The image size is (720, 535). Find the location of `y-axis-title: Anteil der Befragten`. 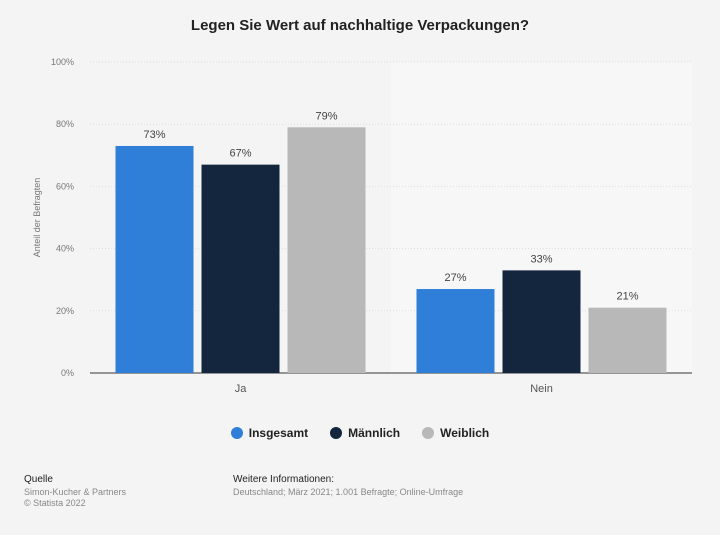

y-axis-title: Anteil der Befragten is located at coordinates (37, 218).